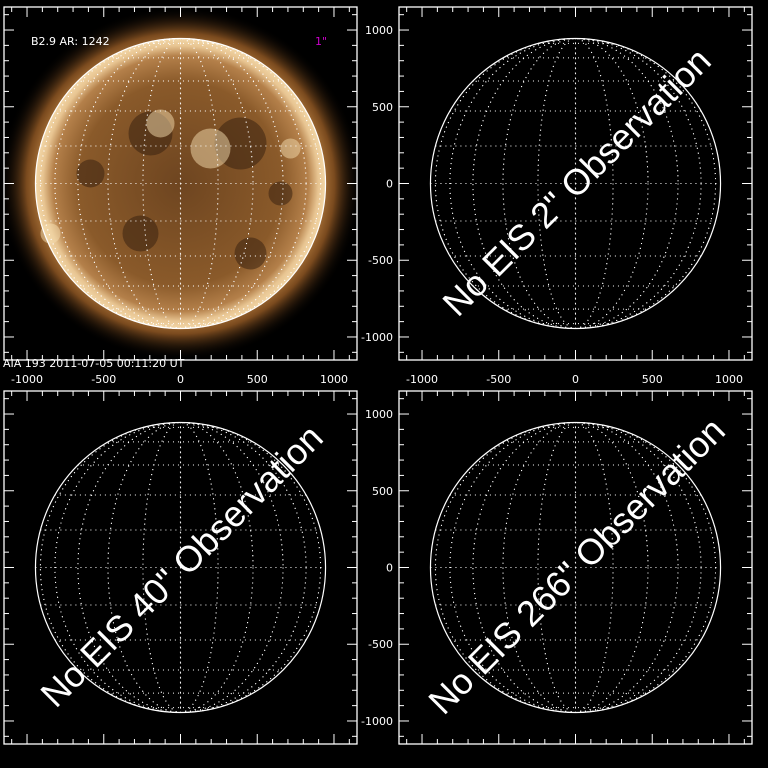 The width and height of the screenshot is (768, 768). I want to click on observation-footer: AIA 193 2011-07-05 00:11:20 UT, so click(94, 363).